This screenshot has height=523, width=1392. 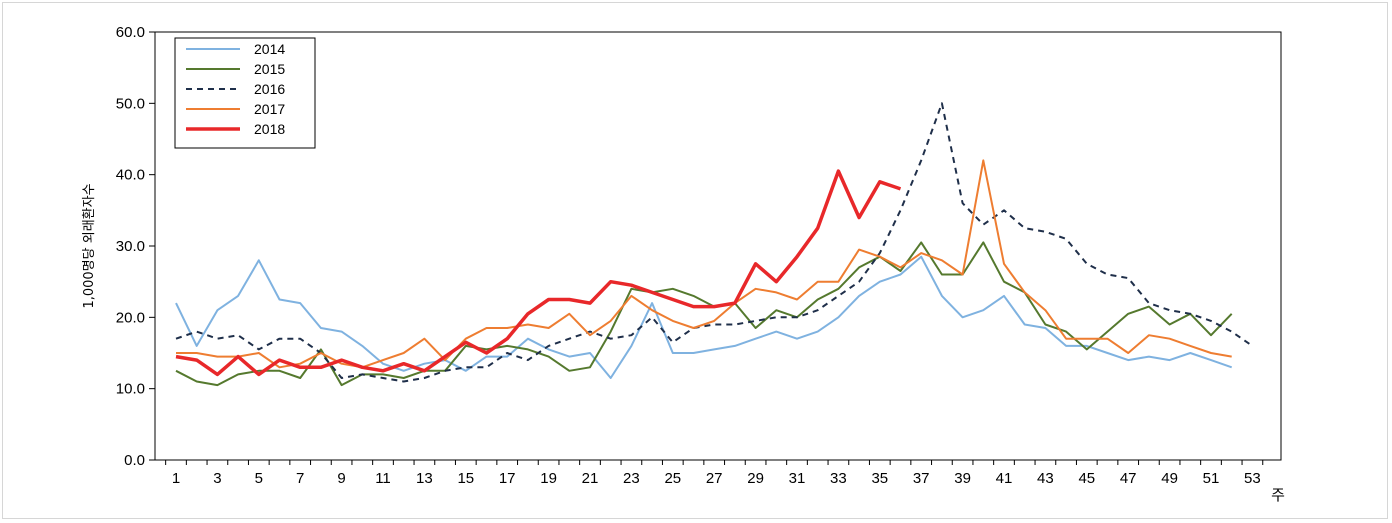 I want to click on x-tick-label: 29, so click(x=755, y=478).